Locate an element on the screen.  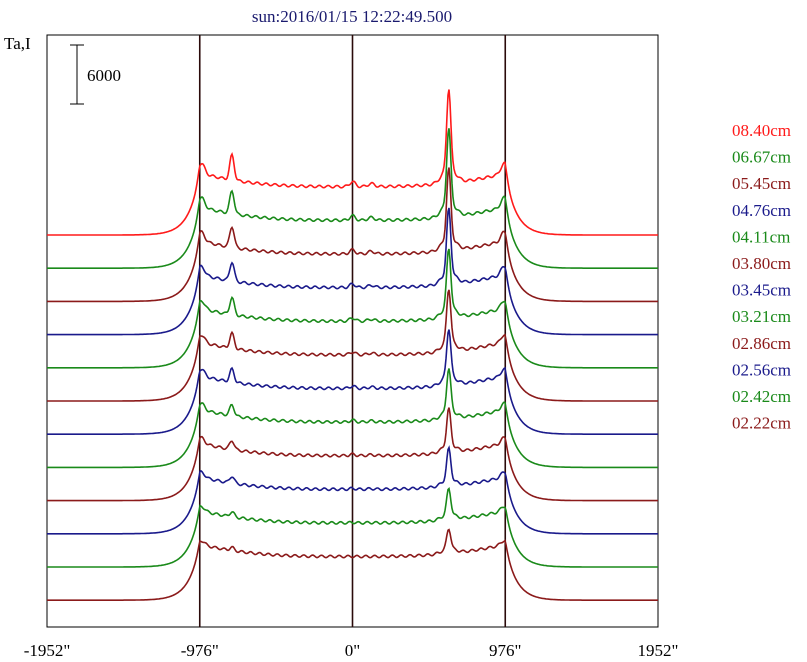
x-tick-label: 0" is located at coordinates (352, 650).